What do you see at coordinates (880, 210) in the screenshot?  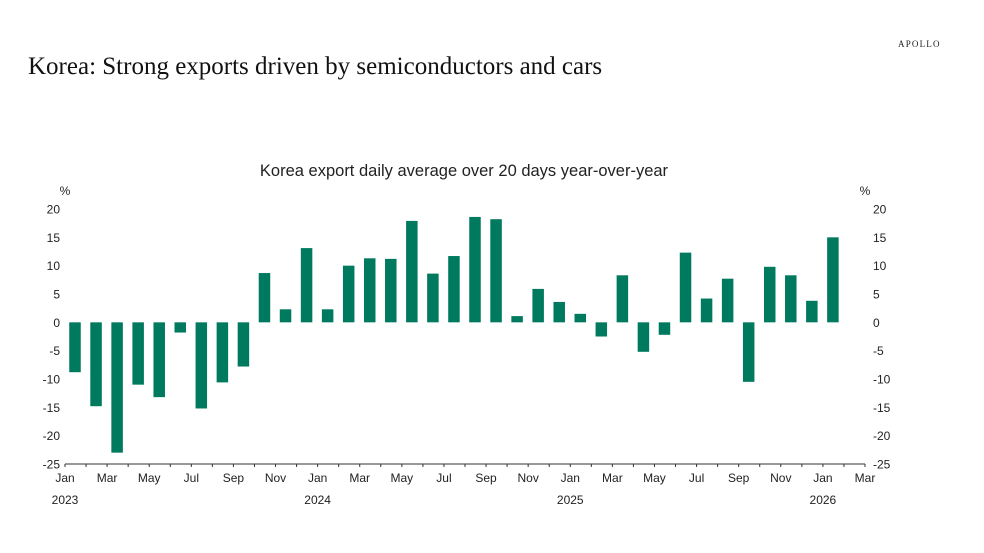 I see `y-tick-label-right: 20` at bounding box center [880, 210].